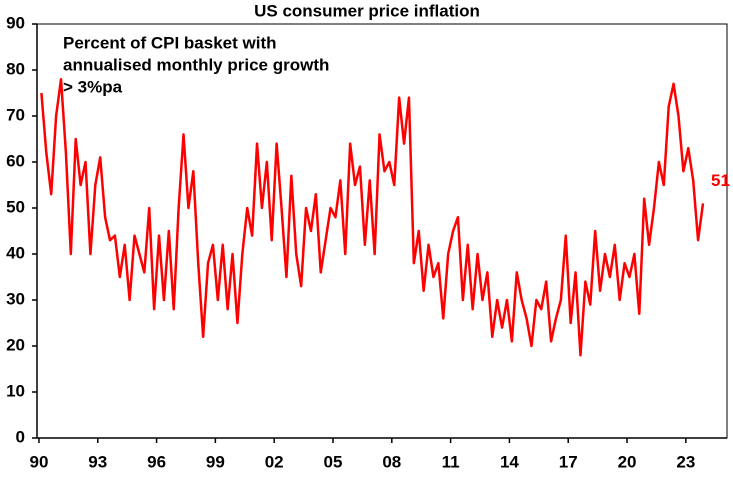 The height and width of the screenshot is (478, 733). What do you see at coordinates (15, 252) in the screenshot?
I see `y-tick-label: 40` at bounding box center [15, 252].